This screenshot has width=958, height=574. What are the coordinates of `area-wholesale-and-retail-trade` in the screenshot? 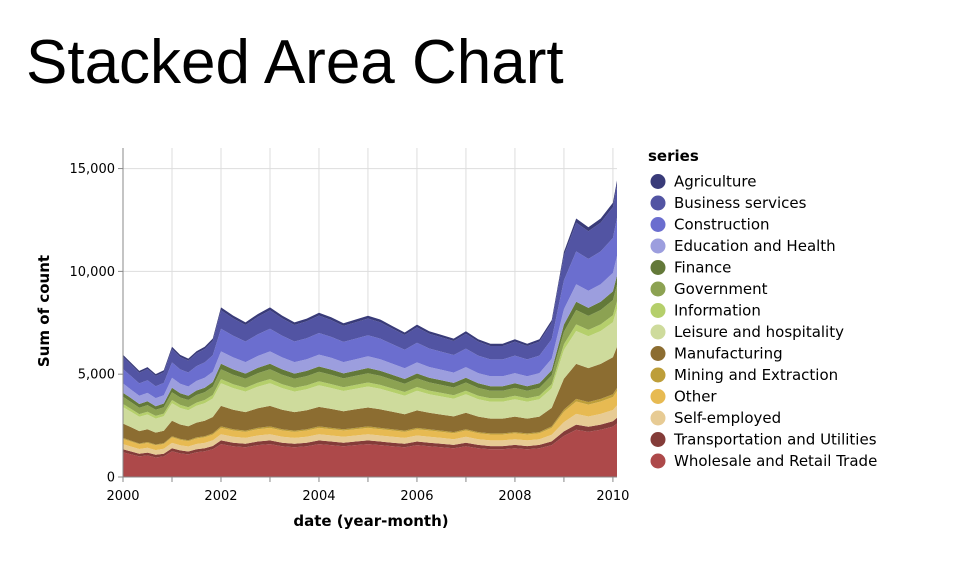 It's located at (370, 450).